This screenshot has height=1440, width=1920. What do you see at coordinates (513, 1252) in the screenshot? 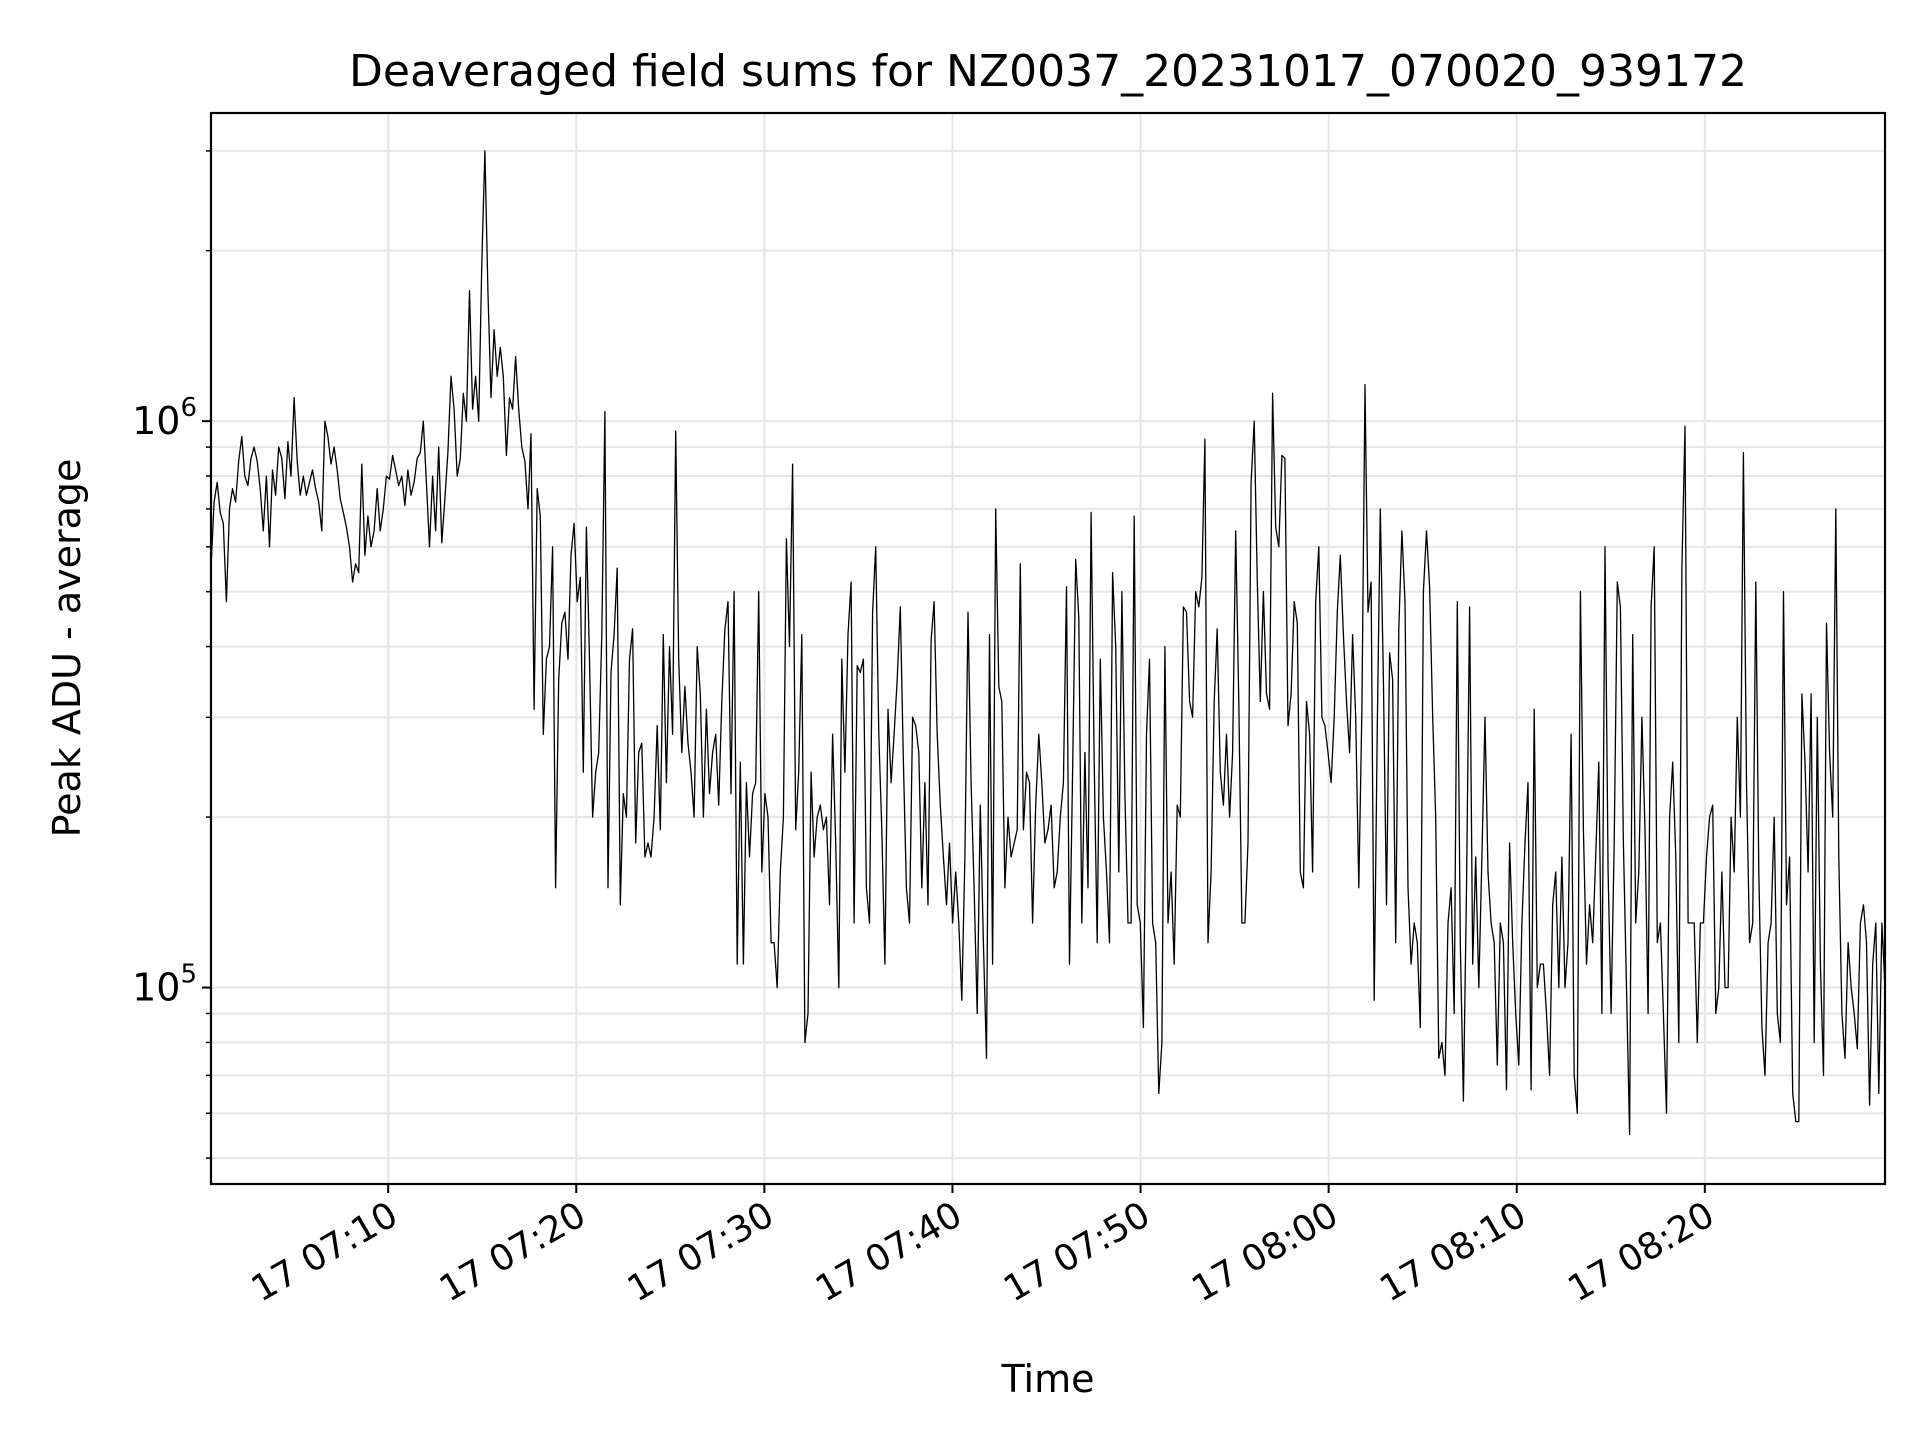
I see `x-tick-label: 17 07:20` at bounding box center [513, 1252].